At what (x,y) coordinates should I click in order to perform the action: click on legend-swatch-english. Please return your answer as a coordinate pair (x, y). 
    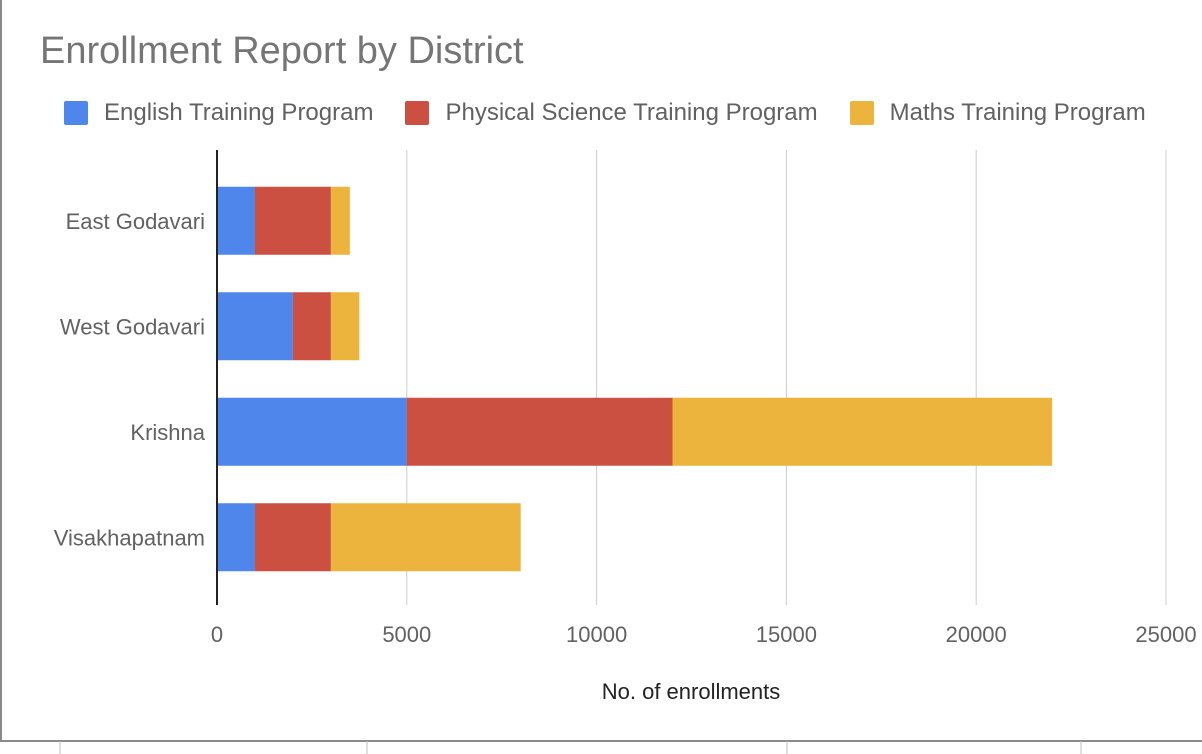
    Looking at the image, I should click on (76, 113).